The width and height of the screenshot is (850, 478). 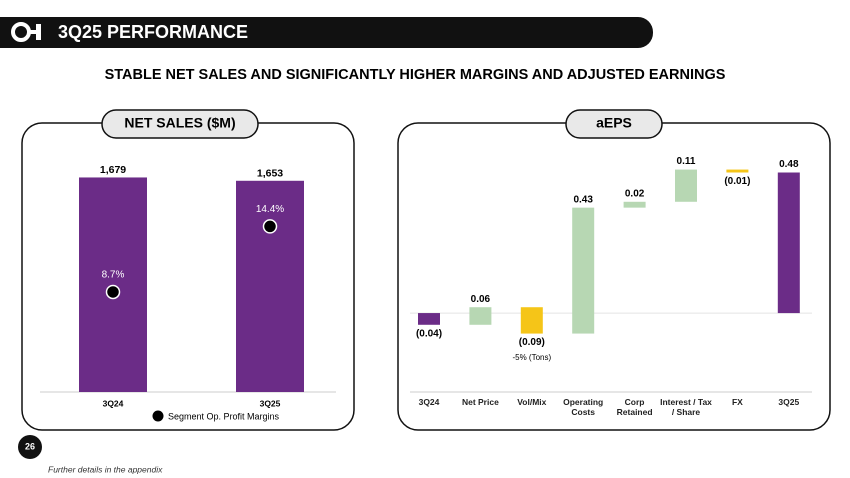 I want to click on data-label: 8.7%, so click(x=113, y=275).